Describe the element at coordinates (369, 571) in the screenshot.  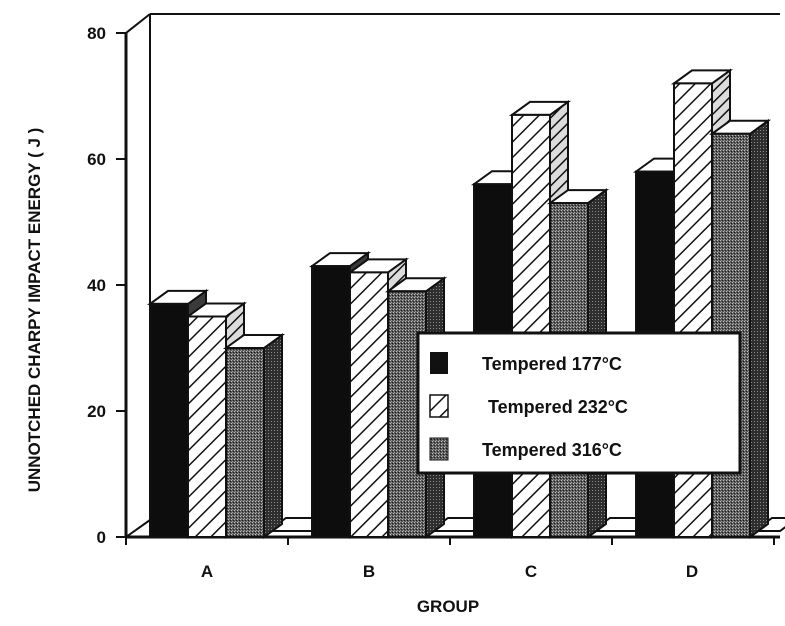
I see `x-tick-label: B` at that location.